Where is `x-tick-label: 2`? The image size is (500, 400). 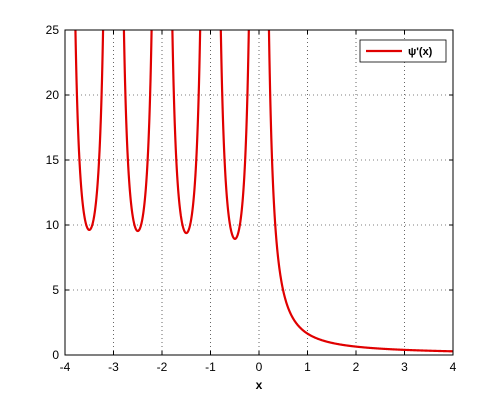 x-tick-label: 2 is located at coordinates (356, 367).